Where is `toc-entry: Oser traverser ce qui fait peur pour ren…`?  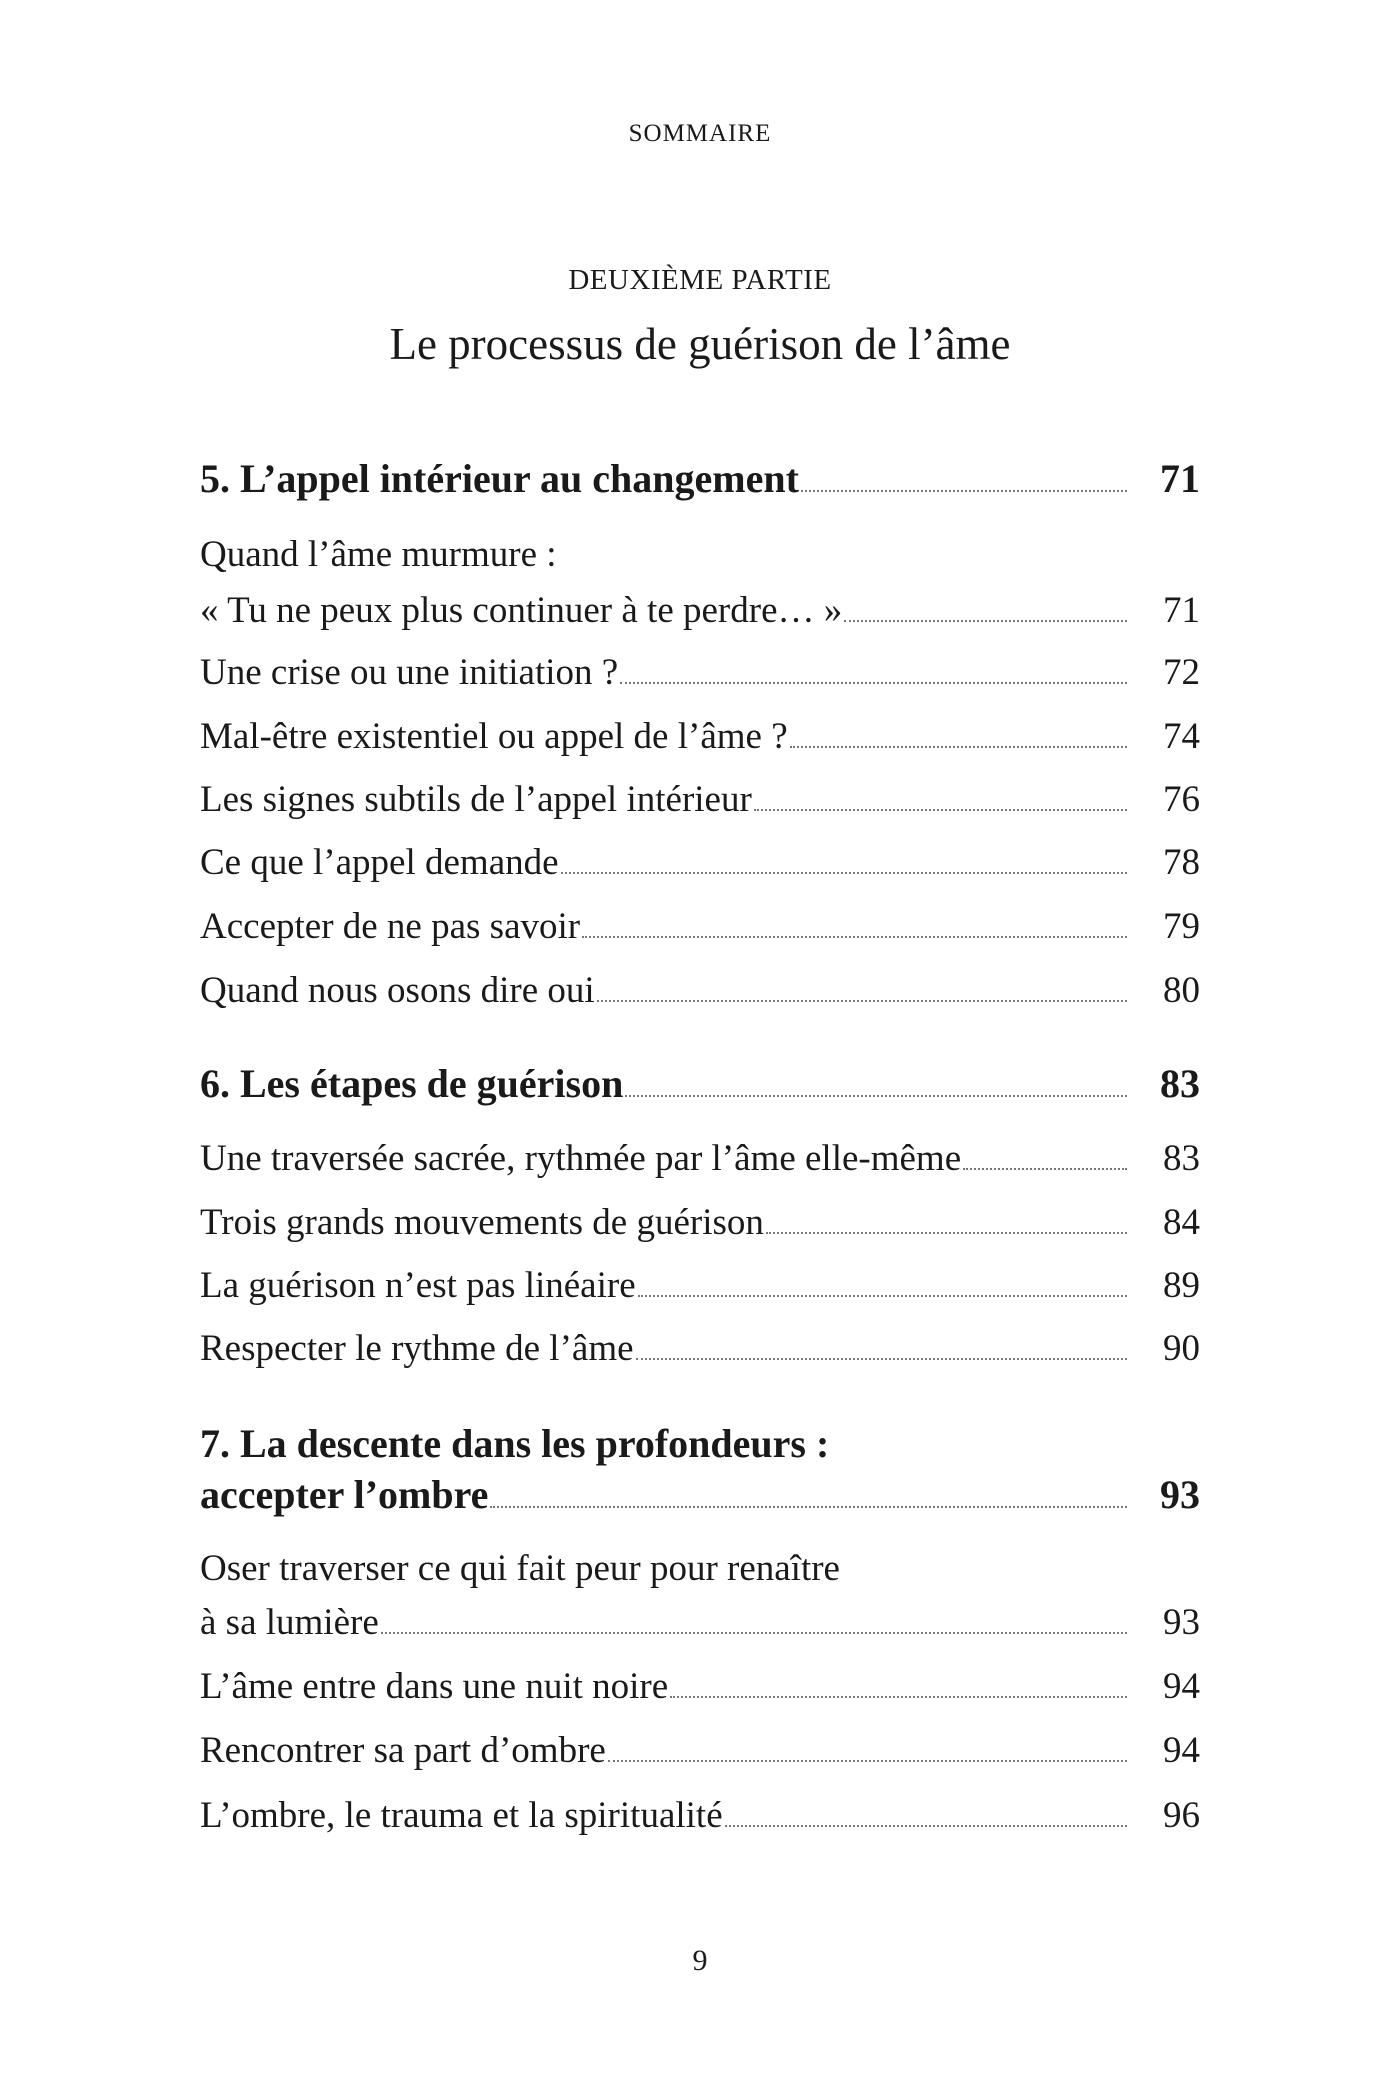
toc-entry: Oser traverser ce qui fait peur pour ren… is located at coordinates (700, 1569).